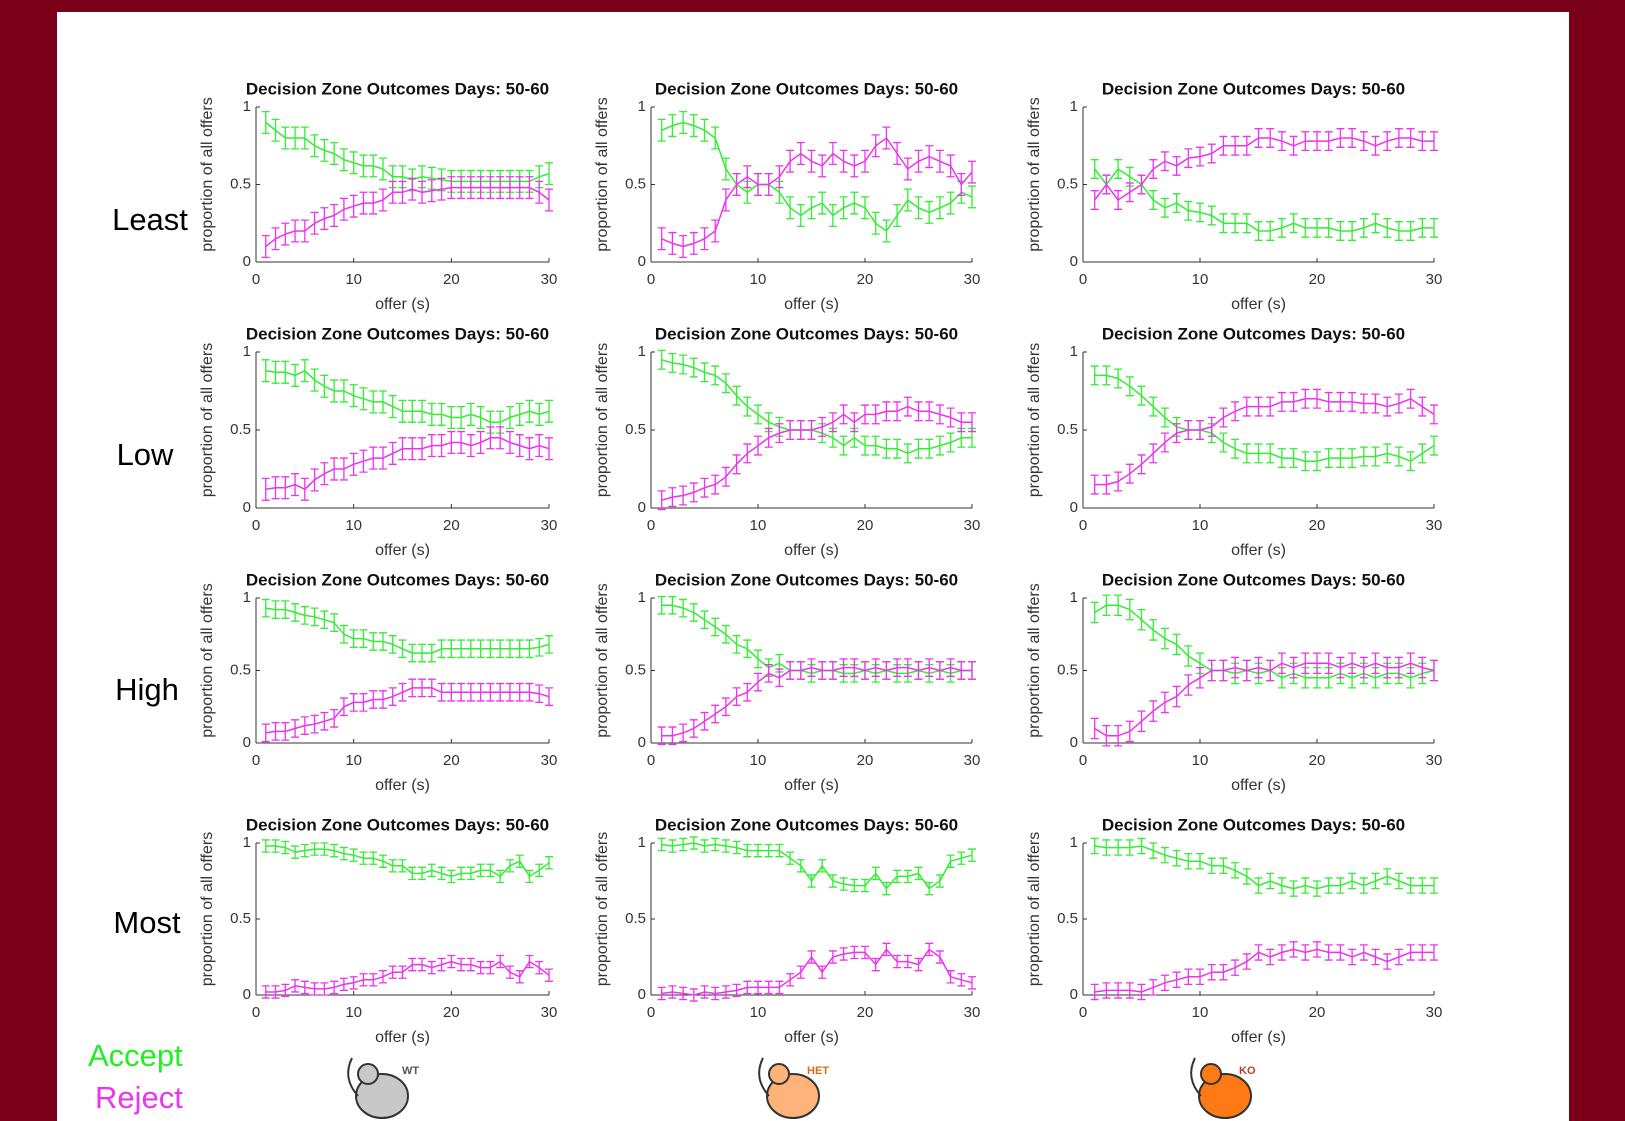 This screenshot has height=1121, width=1625. What do you see at coordinates (1200, 1012) in the screenshot?
I see `x-tick-label: 10` at bounding box center [1200, 1012].